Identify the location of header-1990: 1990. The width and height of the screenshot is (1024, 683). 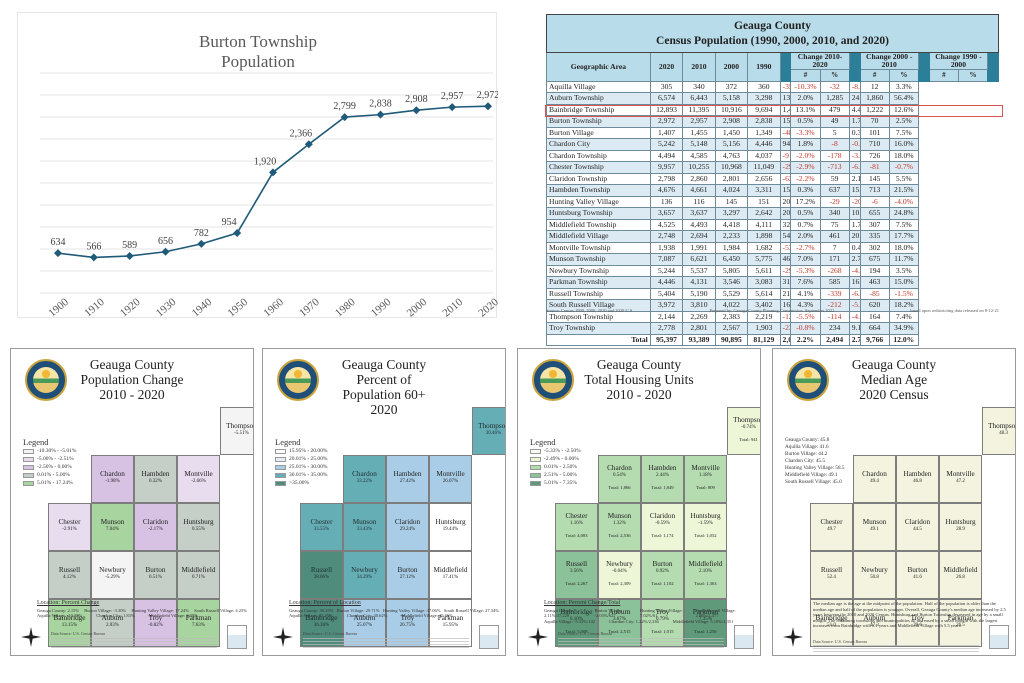
(764, 67).